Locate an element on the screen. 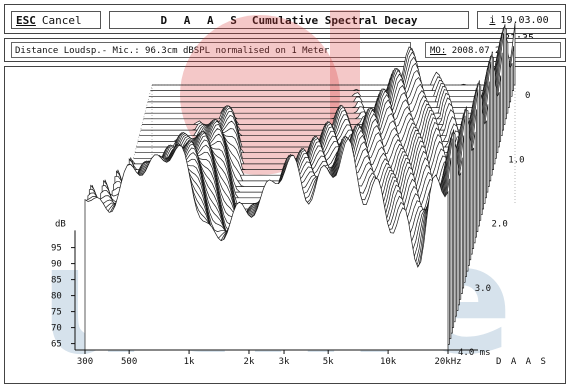 This screenshot has height=390, width=571. x-tick-label: 500 is located at coordinates (129, 362).